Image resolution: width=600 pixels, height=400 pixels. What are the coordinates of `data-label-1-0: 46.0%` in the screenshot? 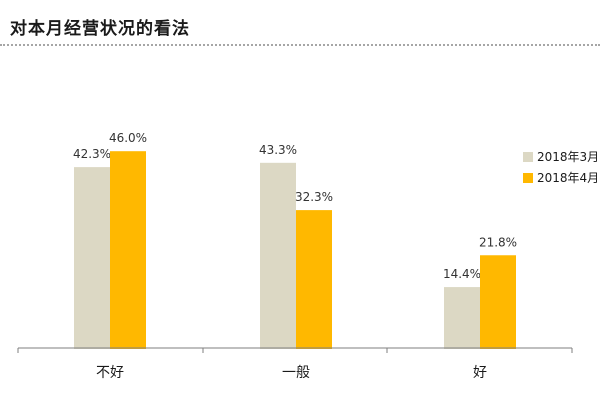 It's located at (128, 138).